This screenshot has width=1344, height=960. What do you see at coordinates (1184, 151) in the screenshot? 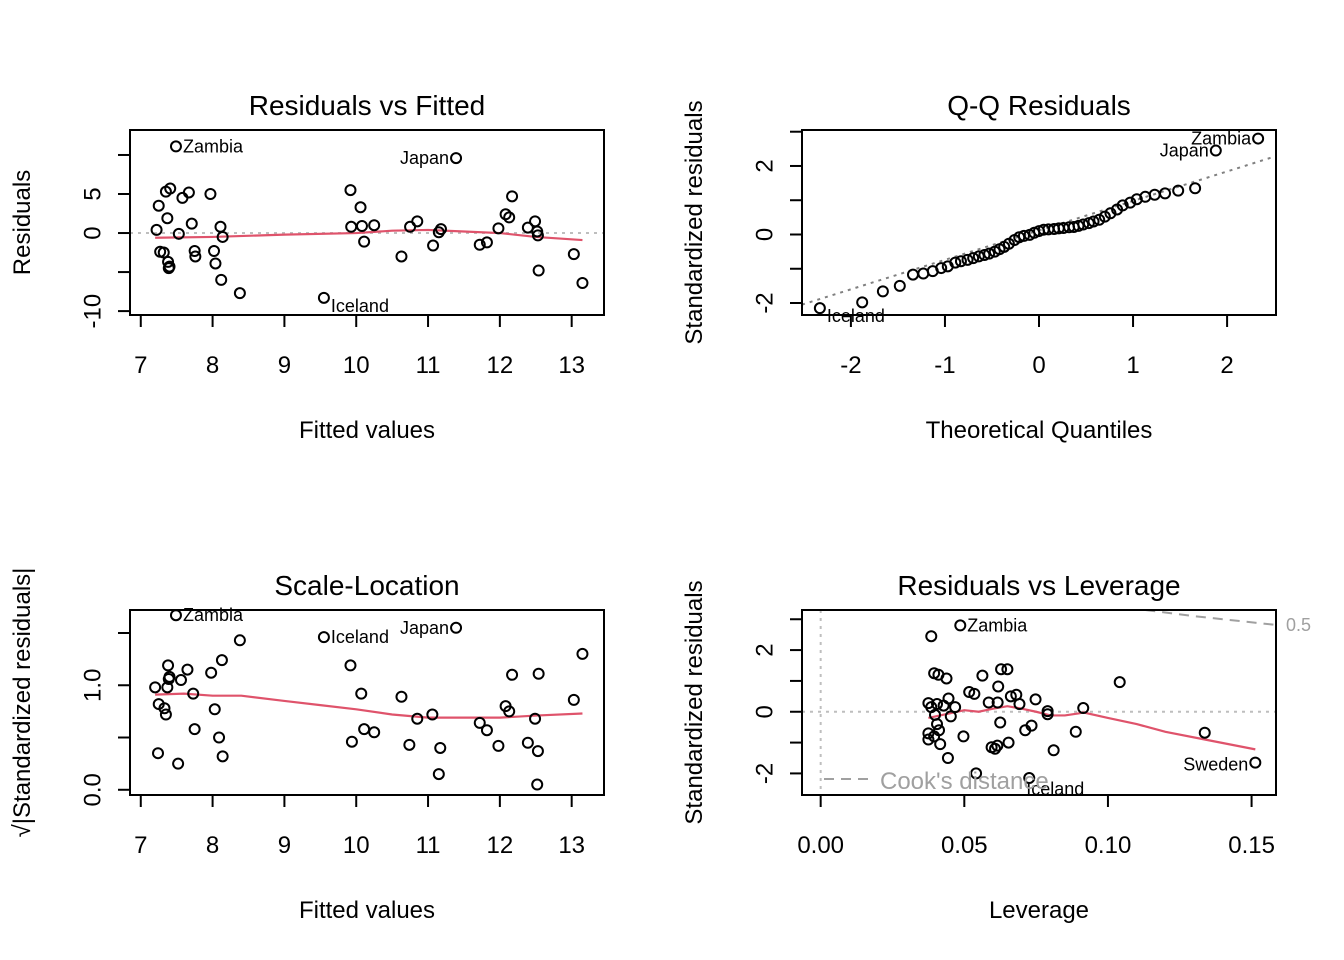
I see `point-label-japan: Japan` at bounding box center [1184, 151].